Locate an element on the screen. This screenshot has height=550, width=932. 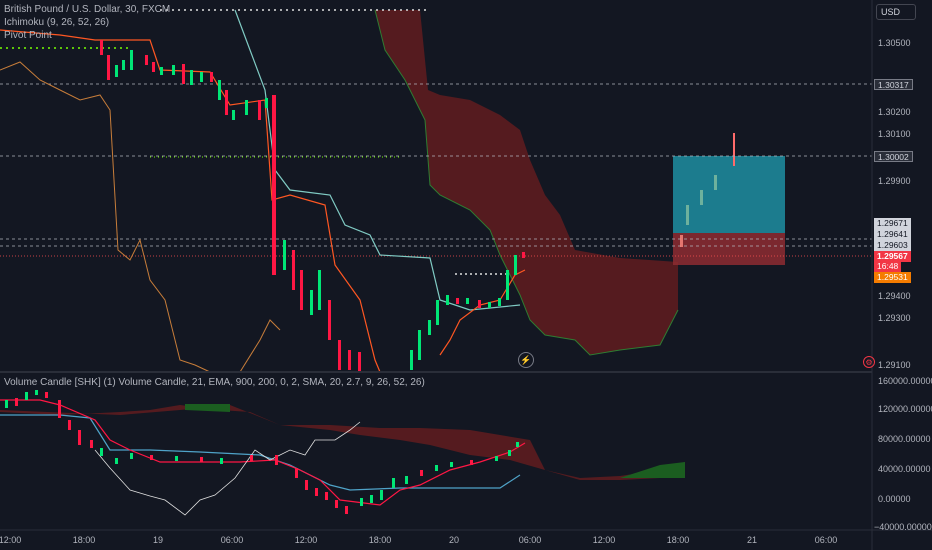
indicator-ichimoku: Ichimoku (9, 26, 52, 26) is located at coordinates (57, 22).